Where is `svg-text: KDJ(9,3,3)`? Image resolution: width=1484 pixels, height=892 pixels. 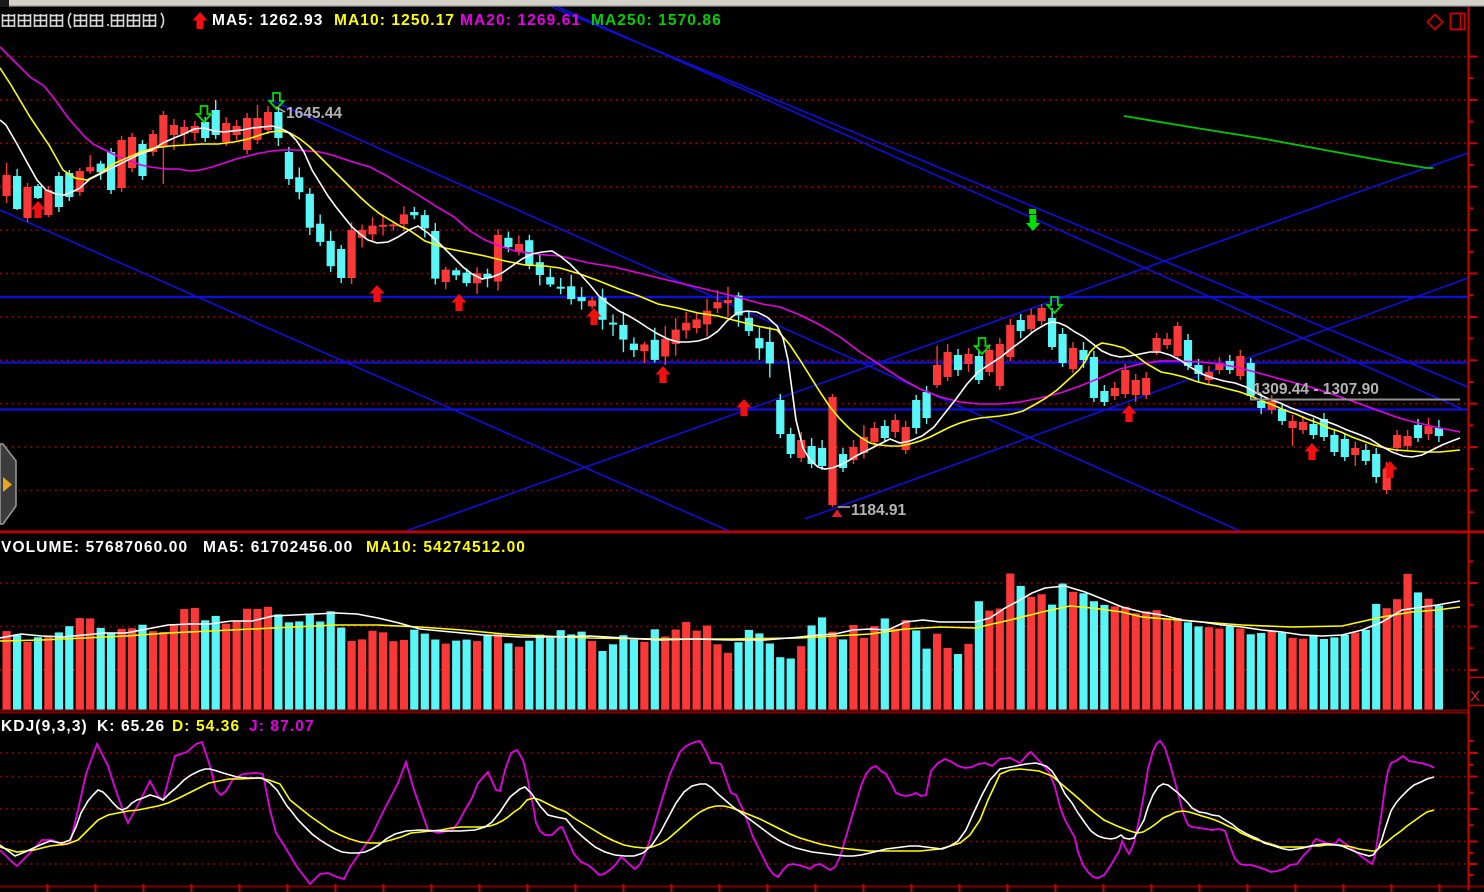
svg-text: KDJ(9,3,3) is located at coordinates (44, 726).